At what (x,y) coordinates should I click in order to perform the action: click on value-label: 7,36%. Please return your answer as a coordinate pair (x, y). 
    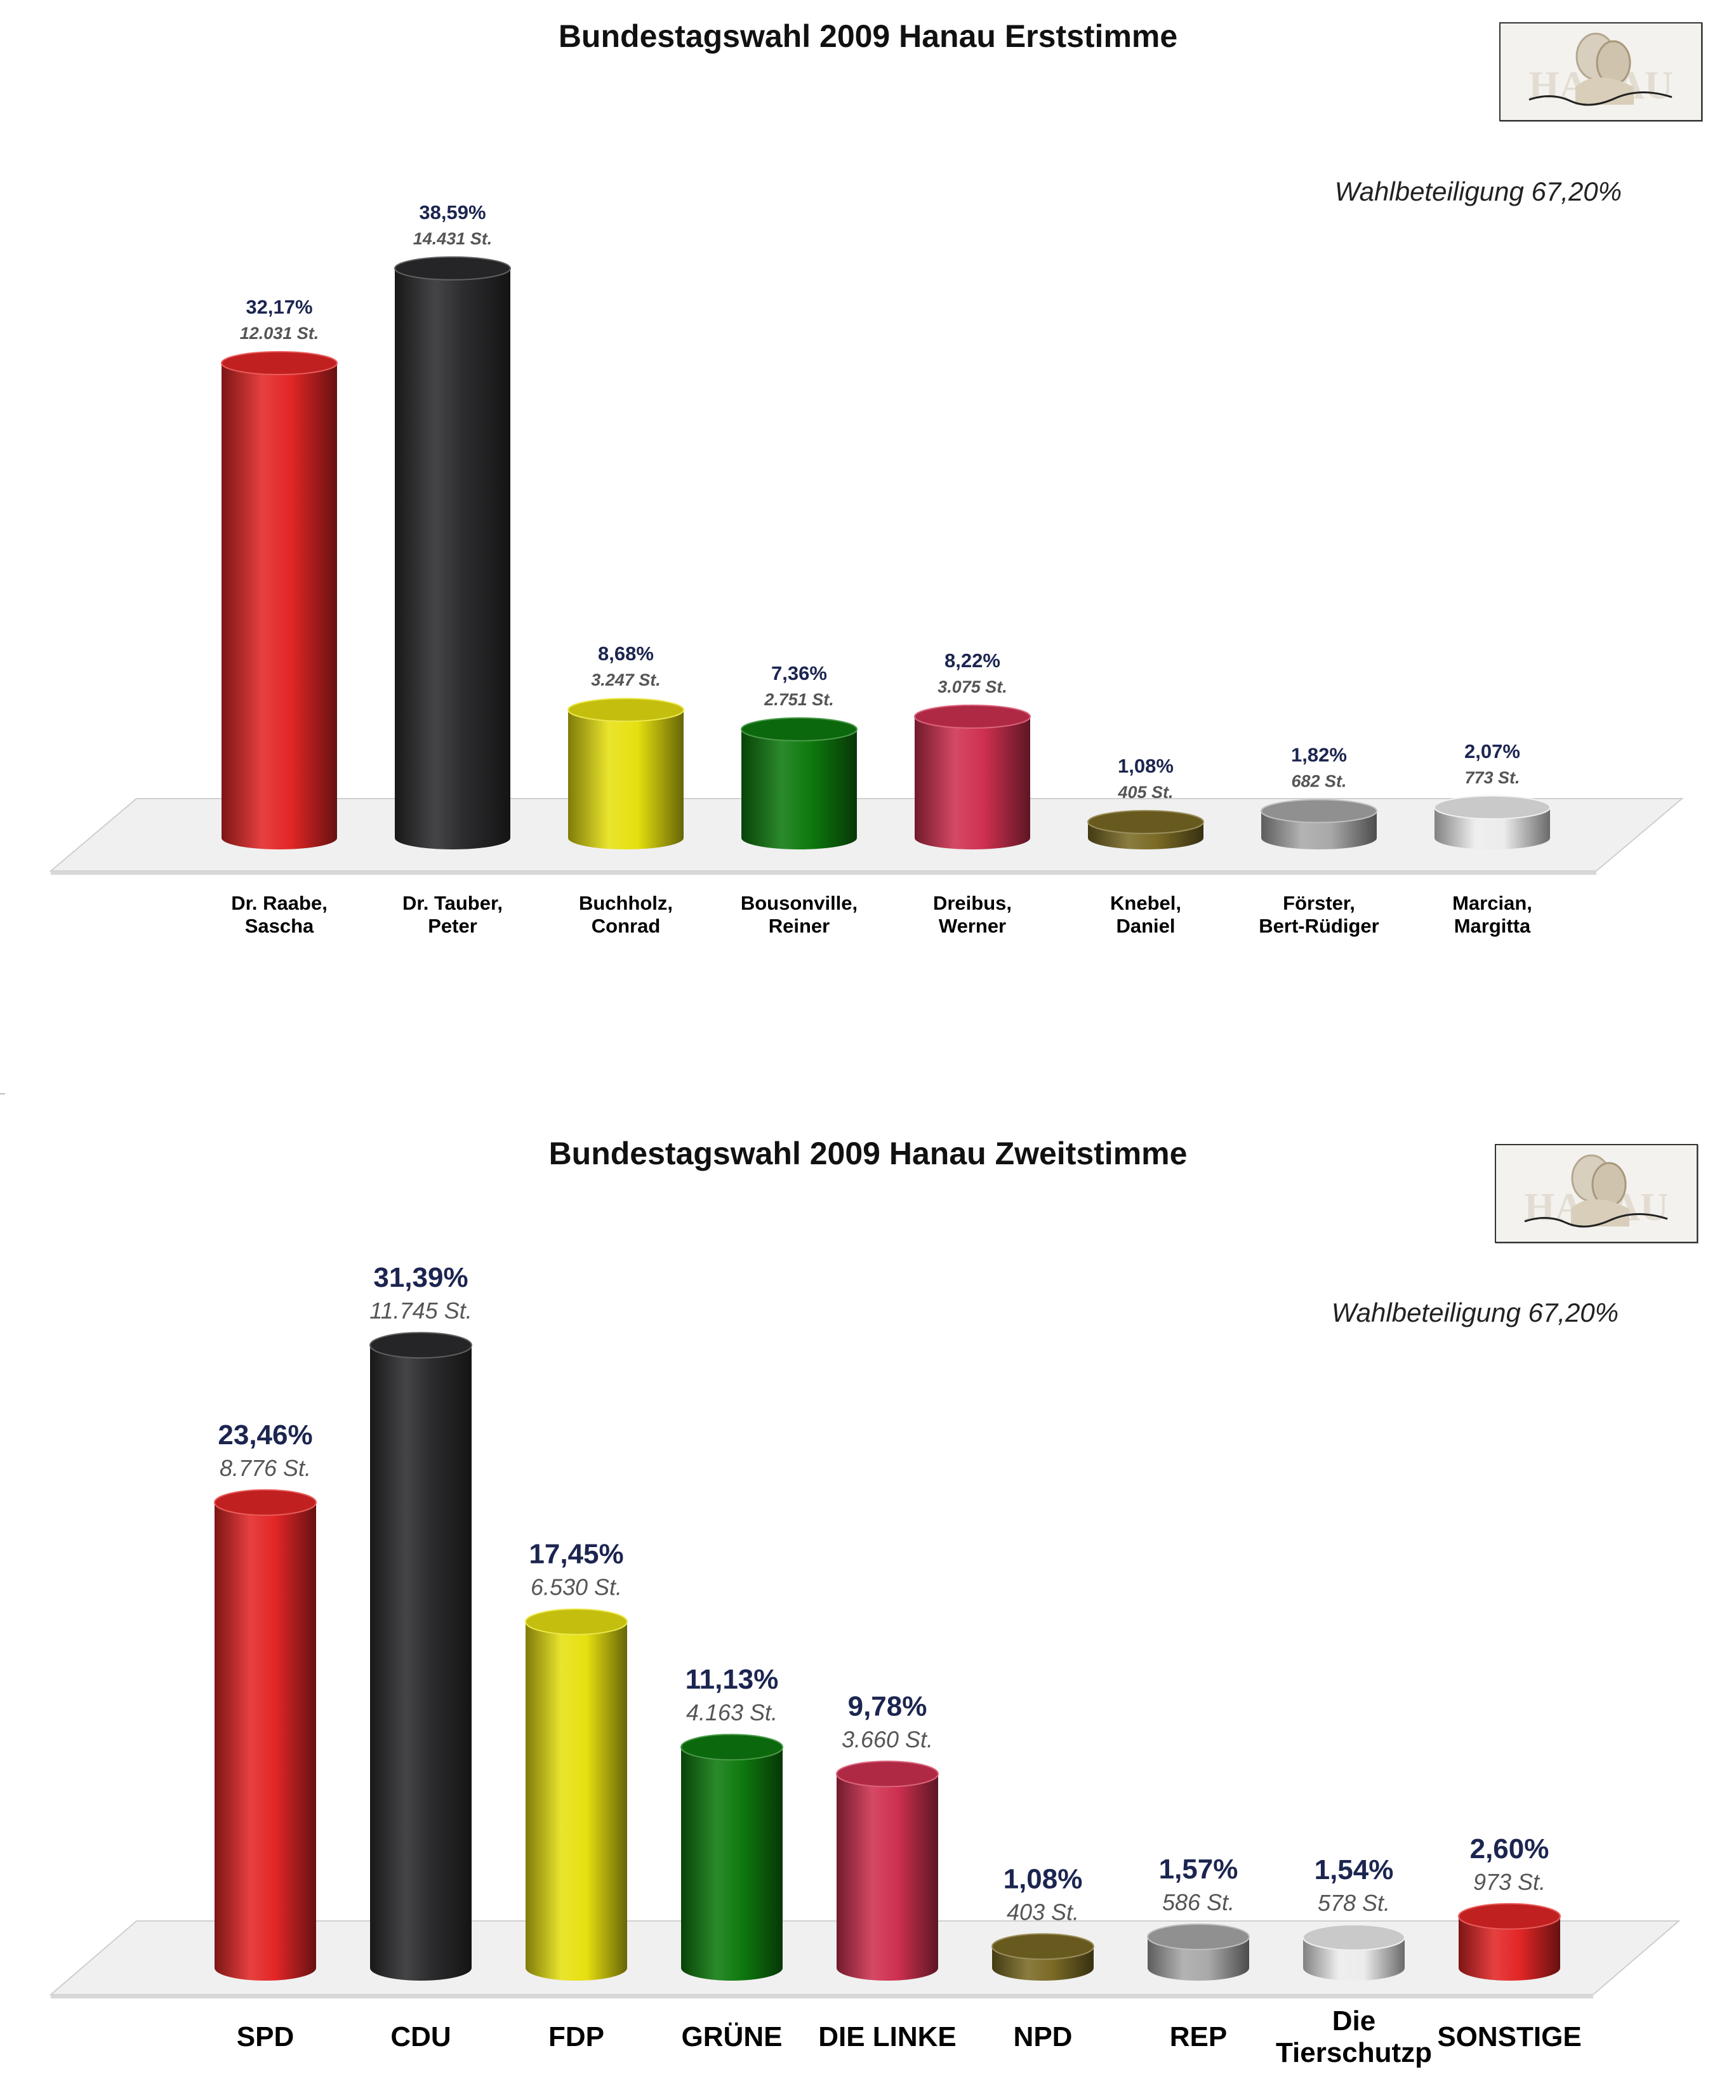
    Looking at the image, I should click on (799, 673).